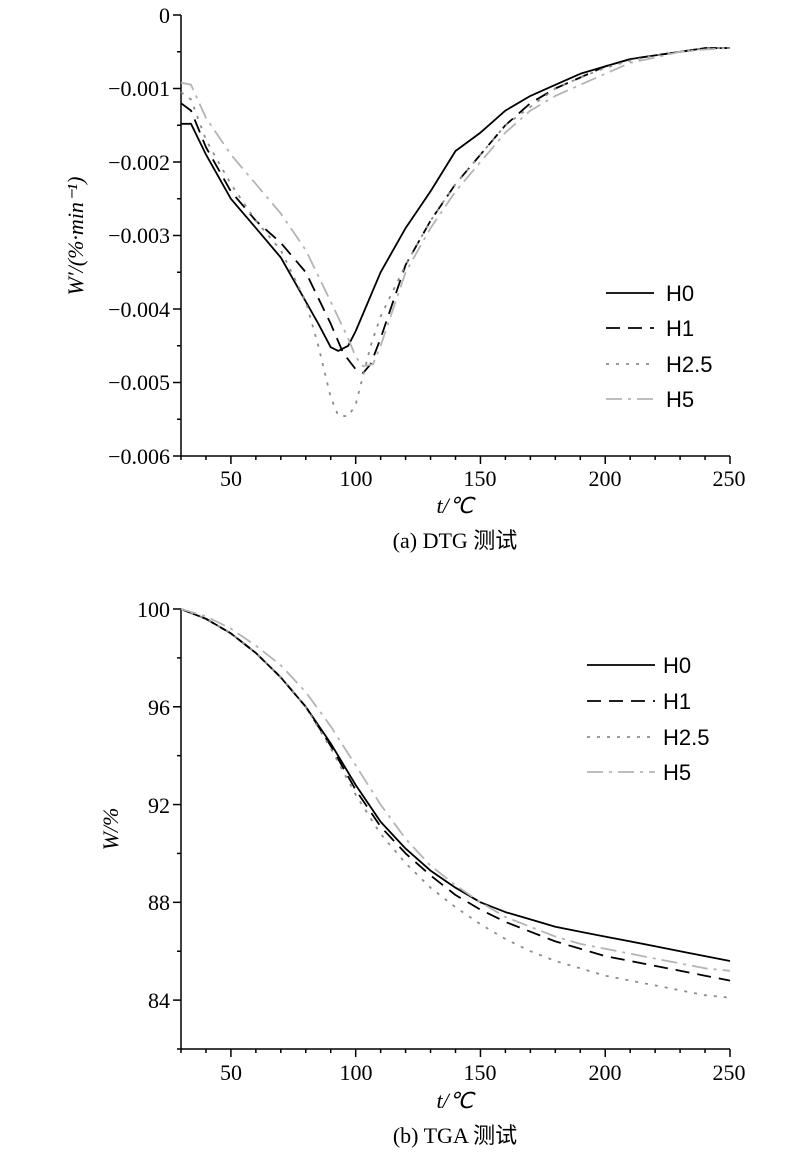  Describe the element at coordinates (677, 772) in the screenshot. I see `tga-legend-label-h5: H5` at that location.